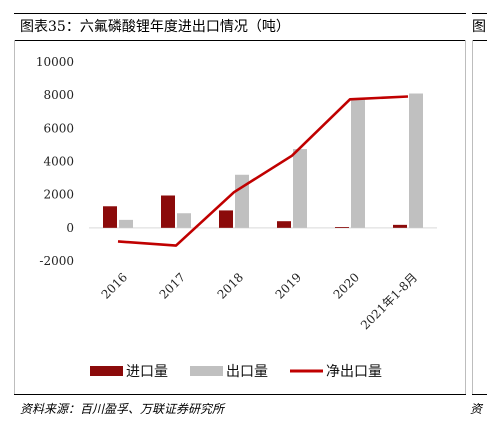 This screenshot has width=487, height=435. What do you see at coordinates (247, 372) in the screenshot?
I see `legend-label-export: 出口量` at bounding box center [247, 372].